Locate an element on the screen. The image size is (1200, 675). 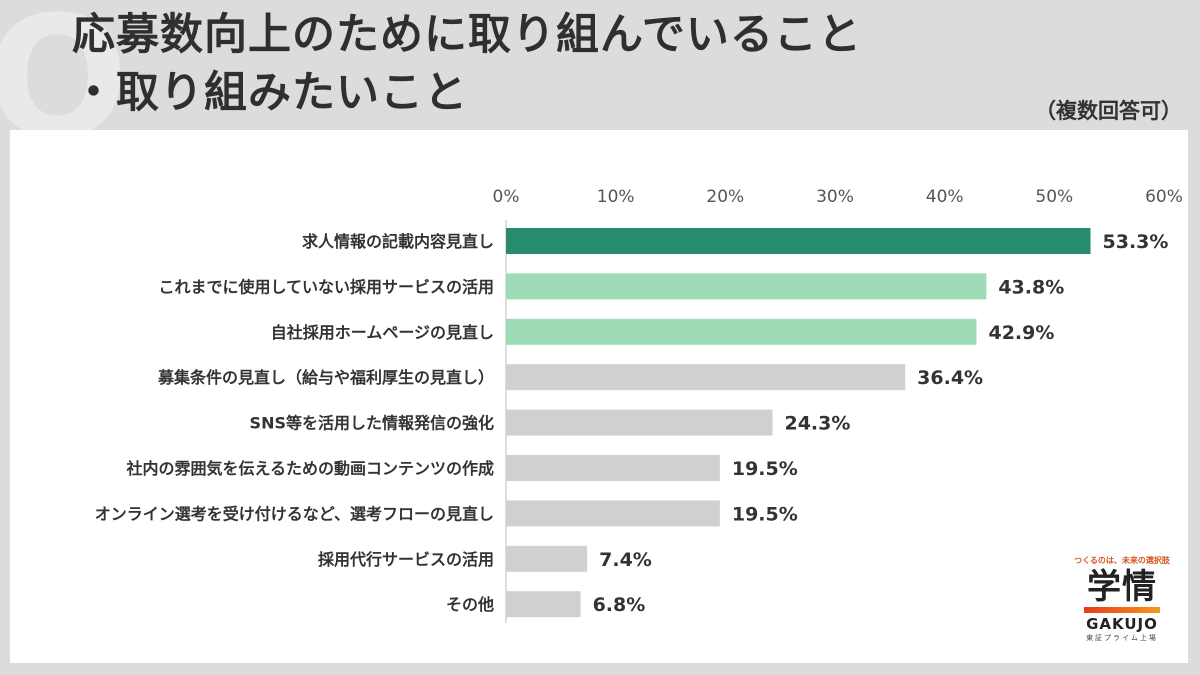
x-tick-label: 20% is located at coordinates (725, 197).